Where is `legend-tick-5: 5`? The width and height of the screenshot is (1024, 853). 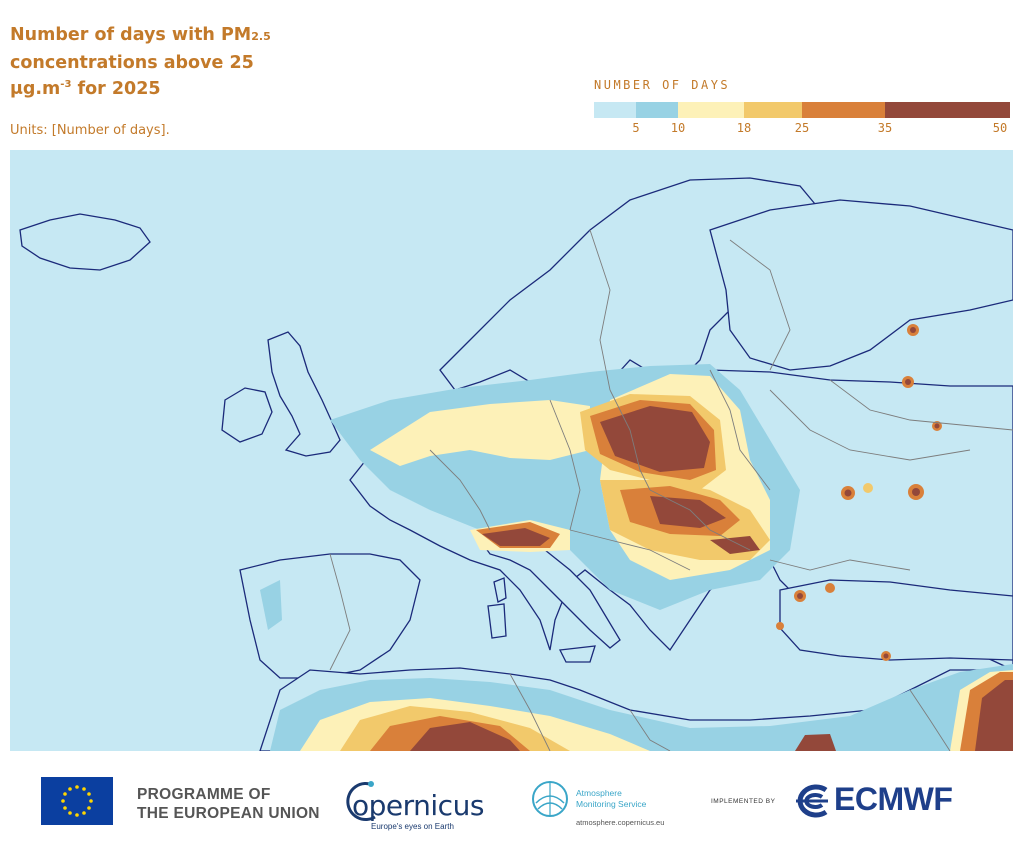
legend-tick-5: 5 is located at coordinates (636, 128).